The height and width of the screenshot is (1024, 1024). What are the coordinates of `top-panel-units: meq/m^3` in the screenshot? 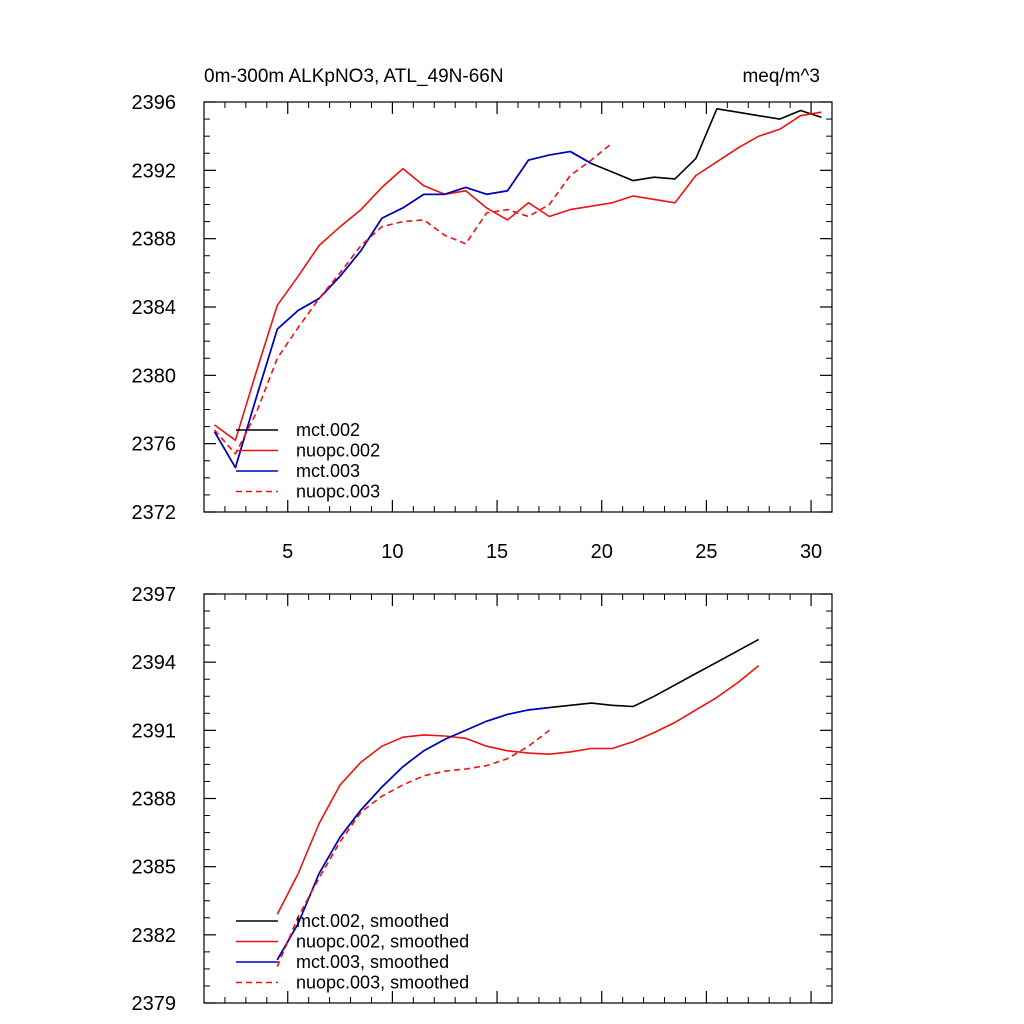 It's located at (781, 76).